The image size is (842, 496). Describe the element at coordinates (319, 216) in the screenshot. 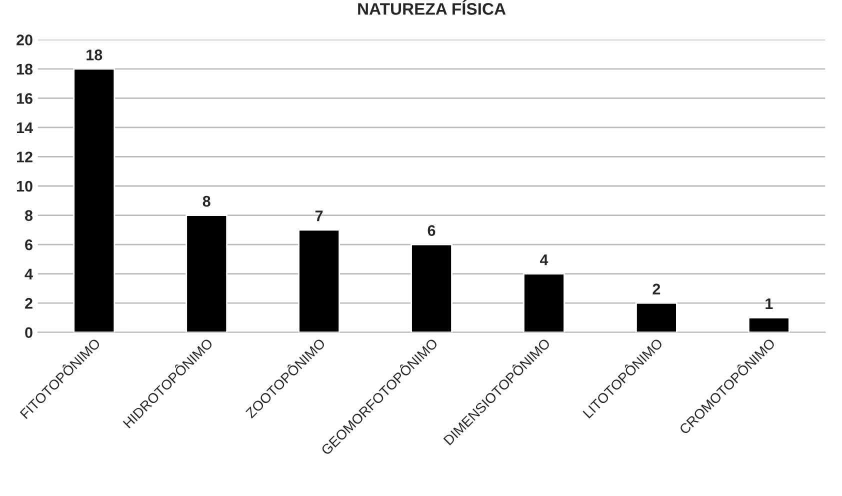

I see `data-label: 7` at that location.